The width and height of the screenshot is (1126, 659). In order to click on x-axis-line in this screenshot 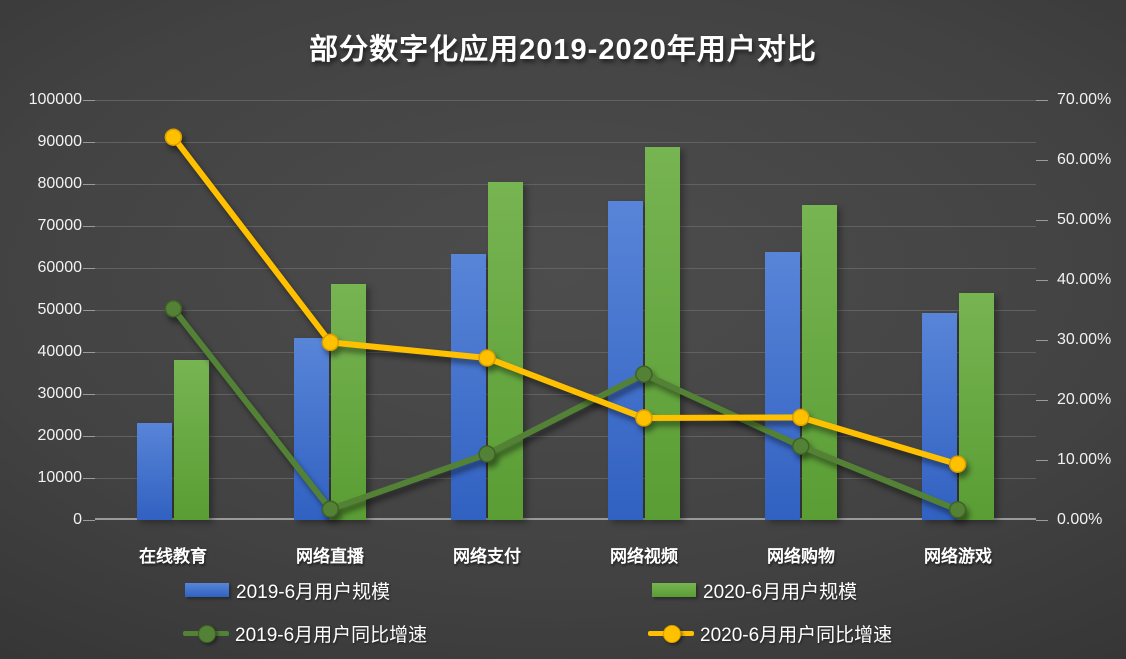, I will do `click(565, 519)`.